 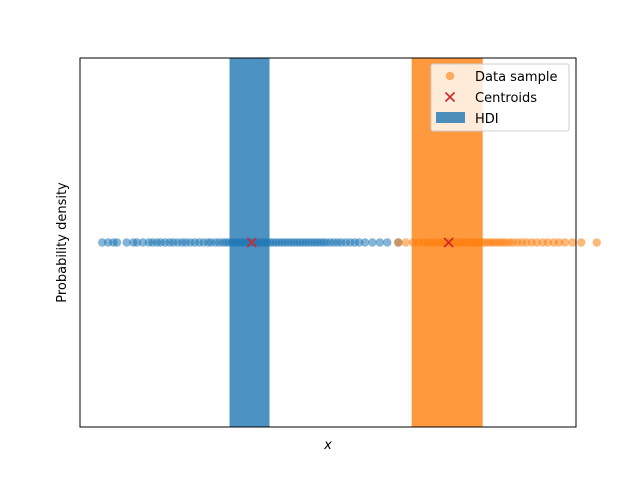 I want to click on centroid-markers, so click(x=350, y=242).